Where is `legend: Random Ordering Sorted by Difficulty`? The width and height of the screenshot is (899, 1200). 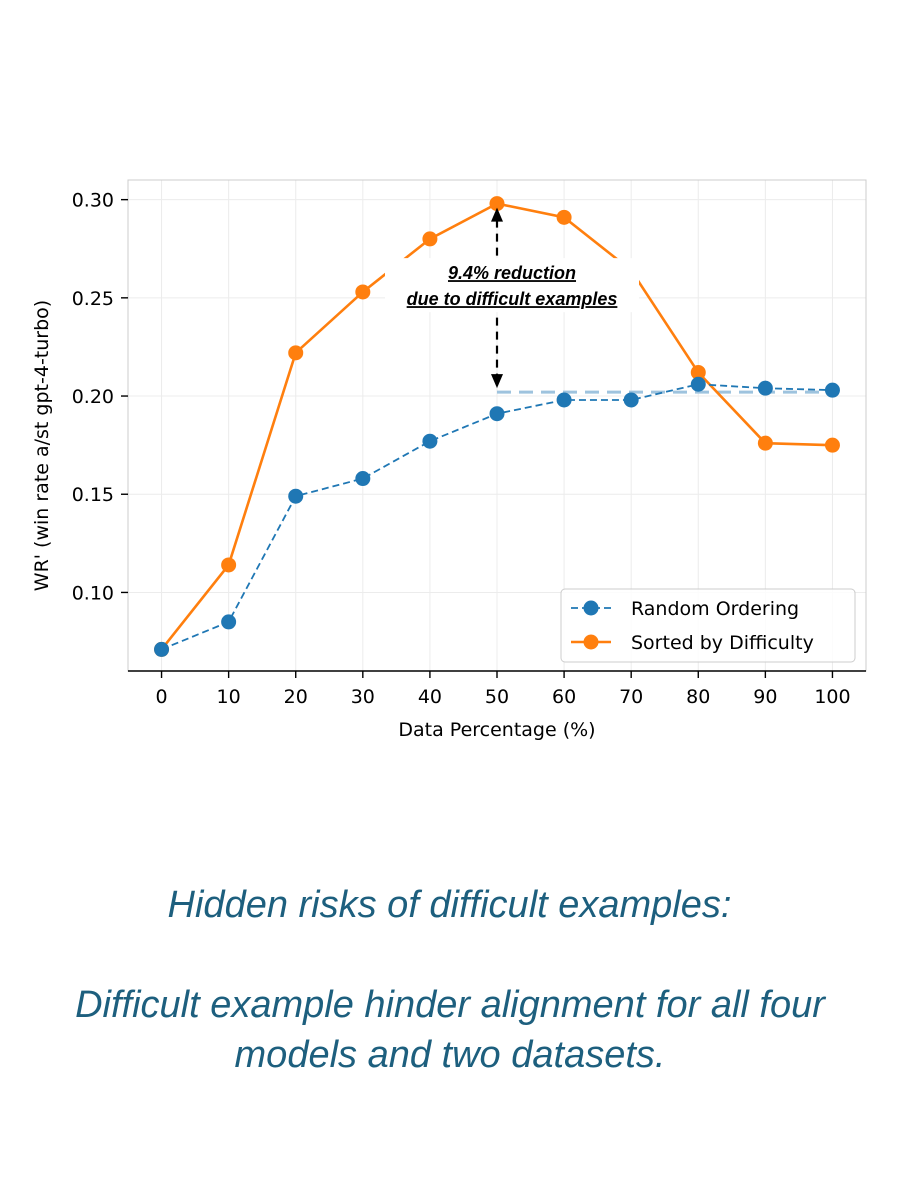
legend: Random Ordering Sorted by Difficulty is located at coordinates (708, 625).